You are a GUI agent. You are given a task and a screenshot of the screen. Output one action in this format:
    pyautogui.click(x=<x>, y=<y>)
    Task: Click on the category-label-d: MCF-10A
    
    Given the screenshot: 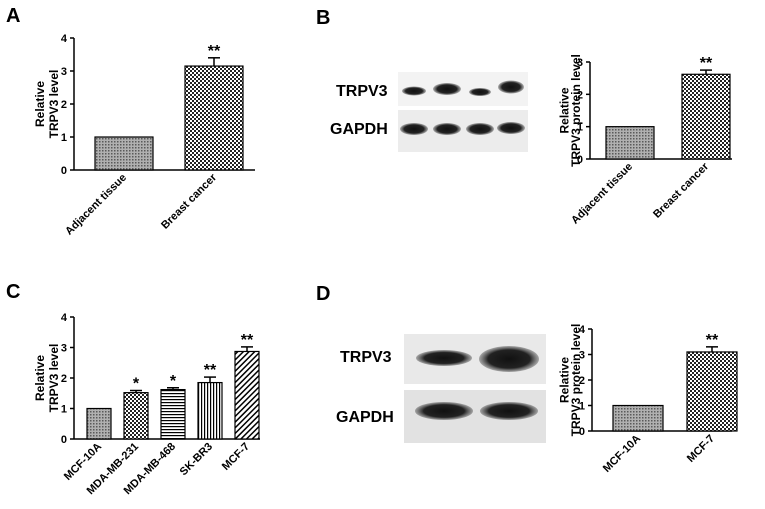 What is the action you would take?
    pyautogui.click(x=622, y=454)
    